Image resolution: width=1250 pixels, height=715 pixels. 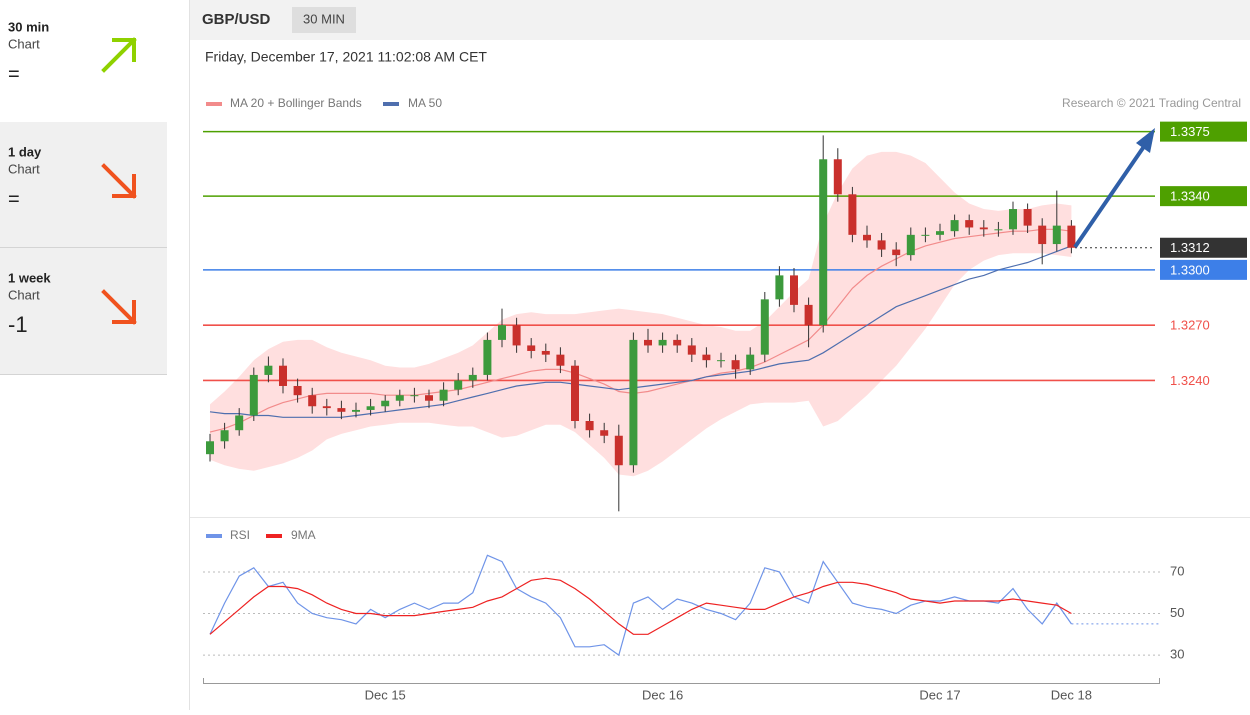 What do you see at coordinates (1110, 196) in the screenshot?
I see `projection-line` at bounding box center [1110, 196].